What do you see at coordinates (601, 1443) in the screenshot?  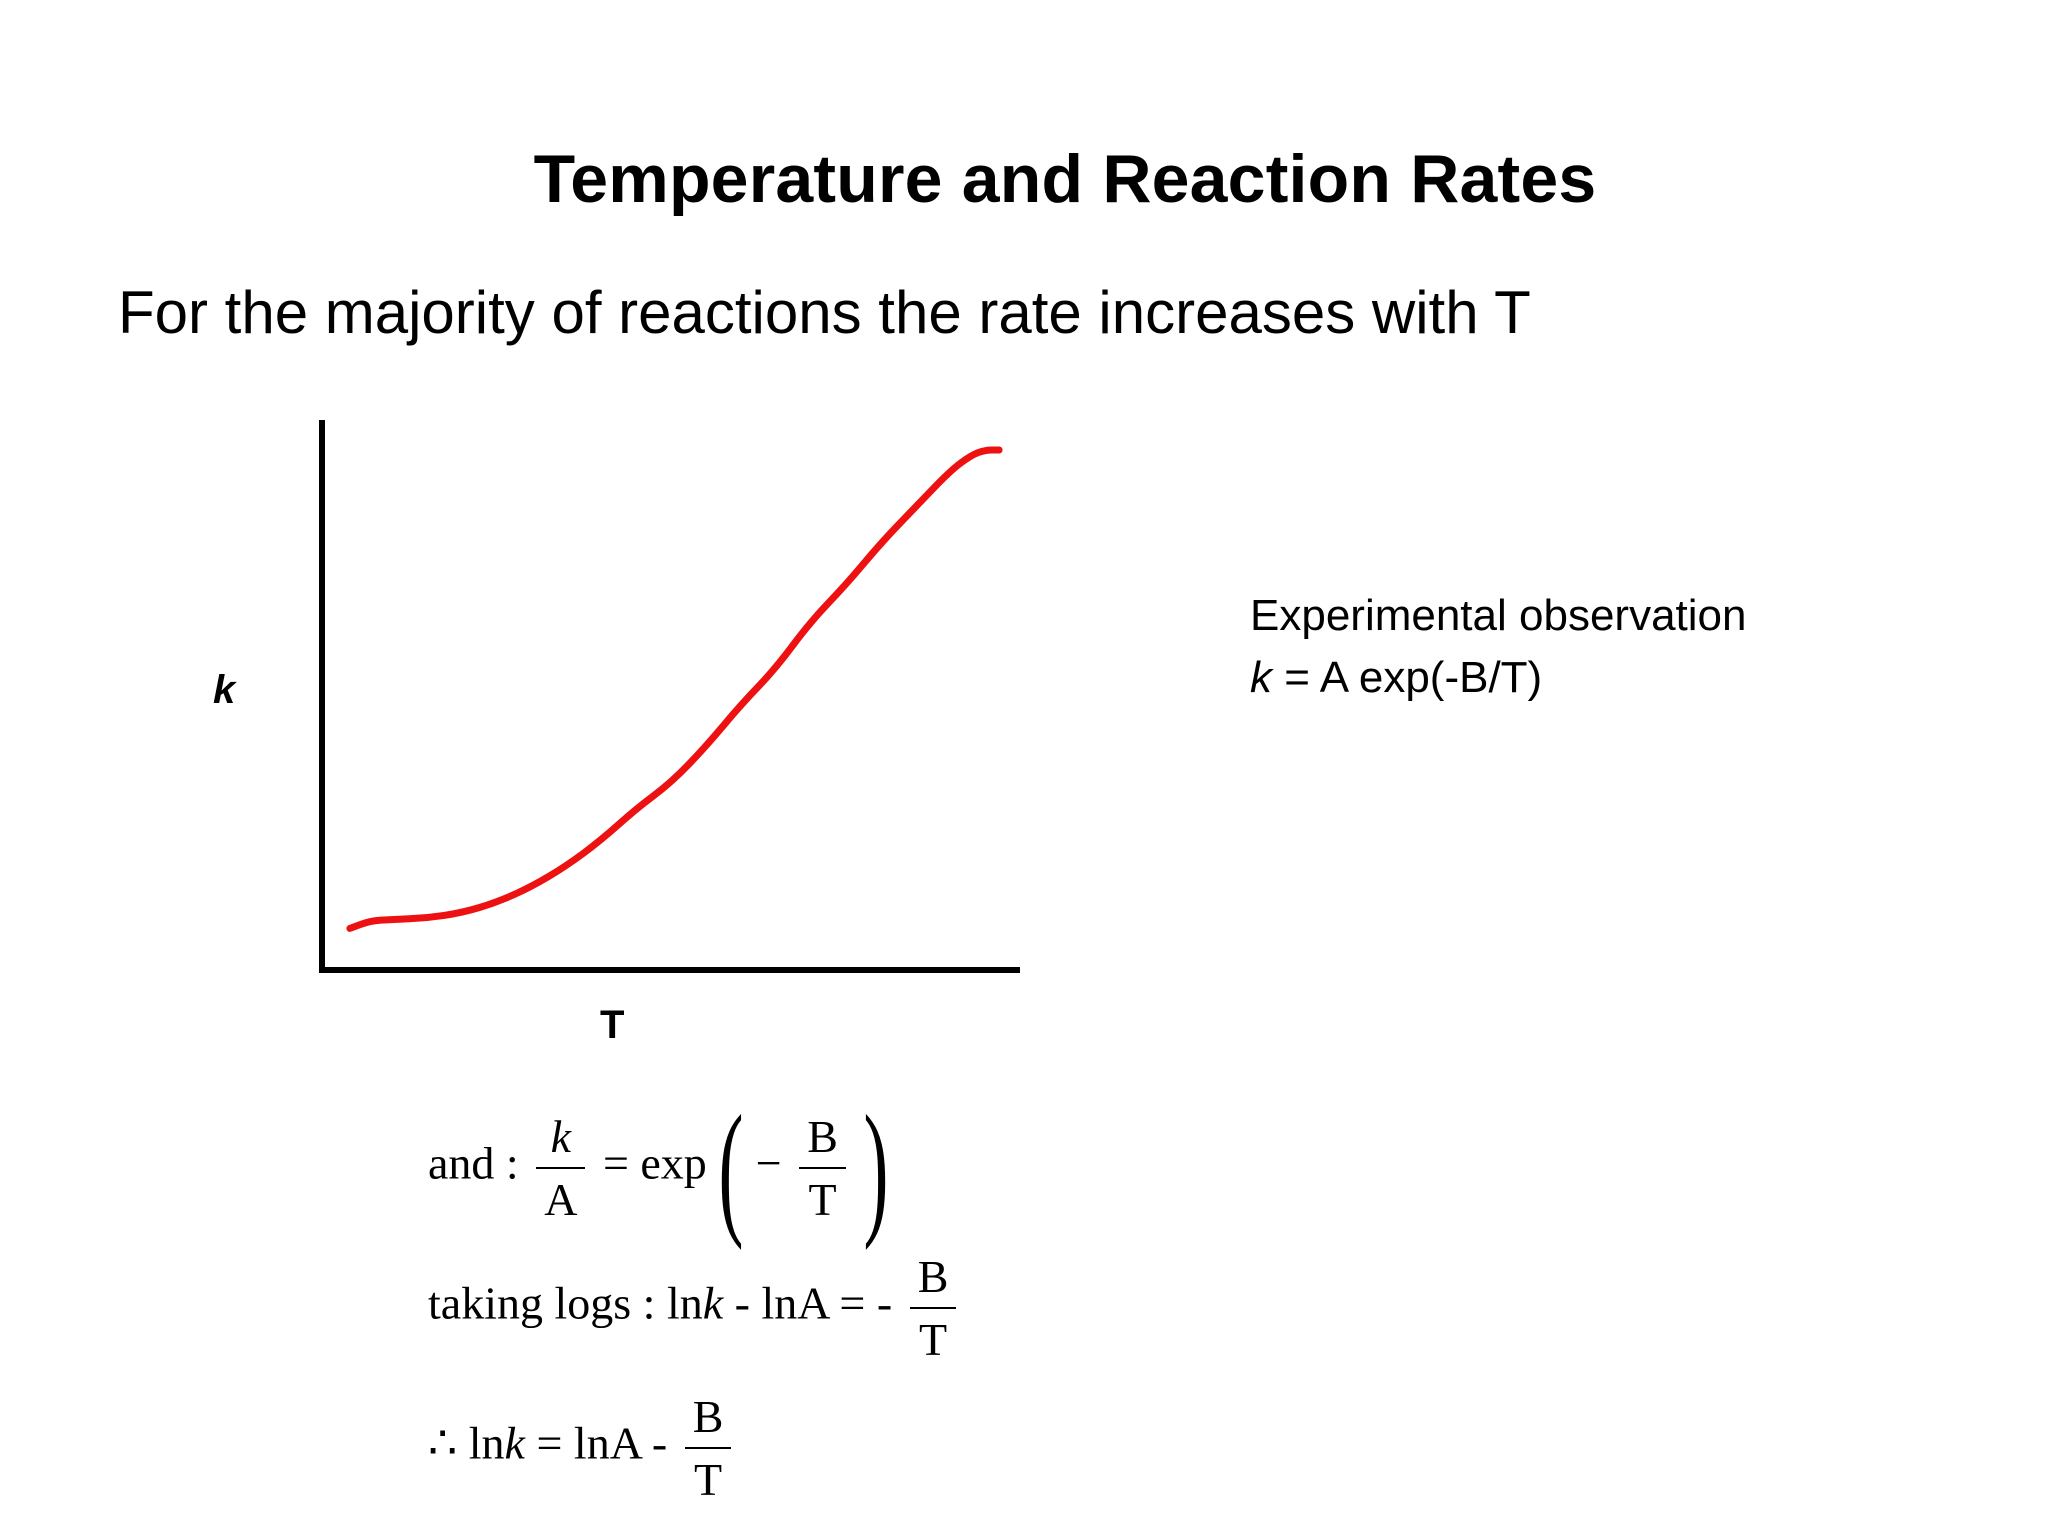 I see `eq3-rest: = lnA -` at bounding box center [601, 1443].